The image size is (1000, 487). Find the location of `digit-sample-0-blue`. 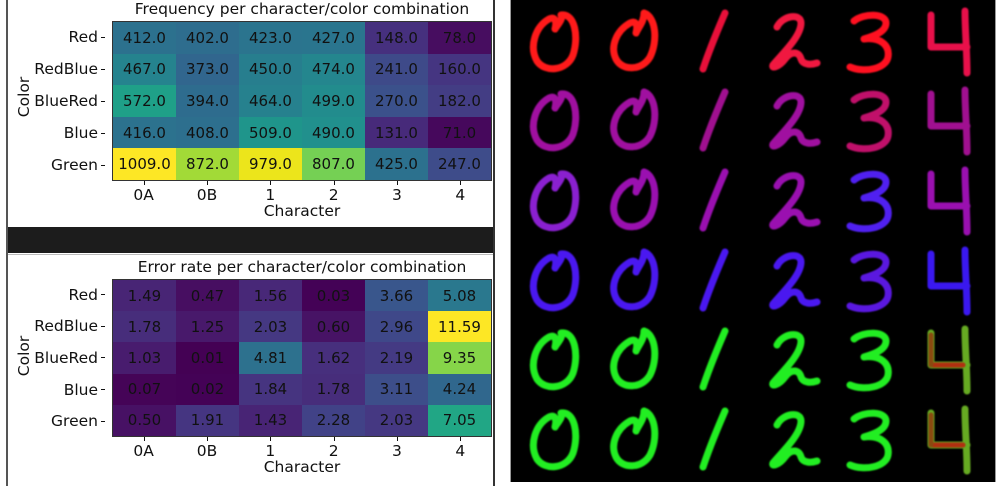

digit-sample-0-blue is located at coordinates (554, 281).